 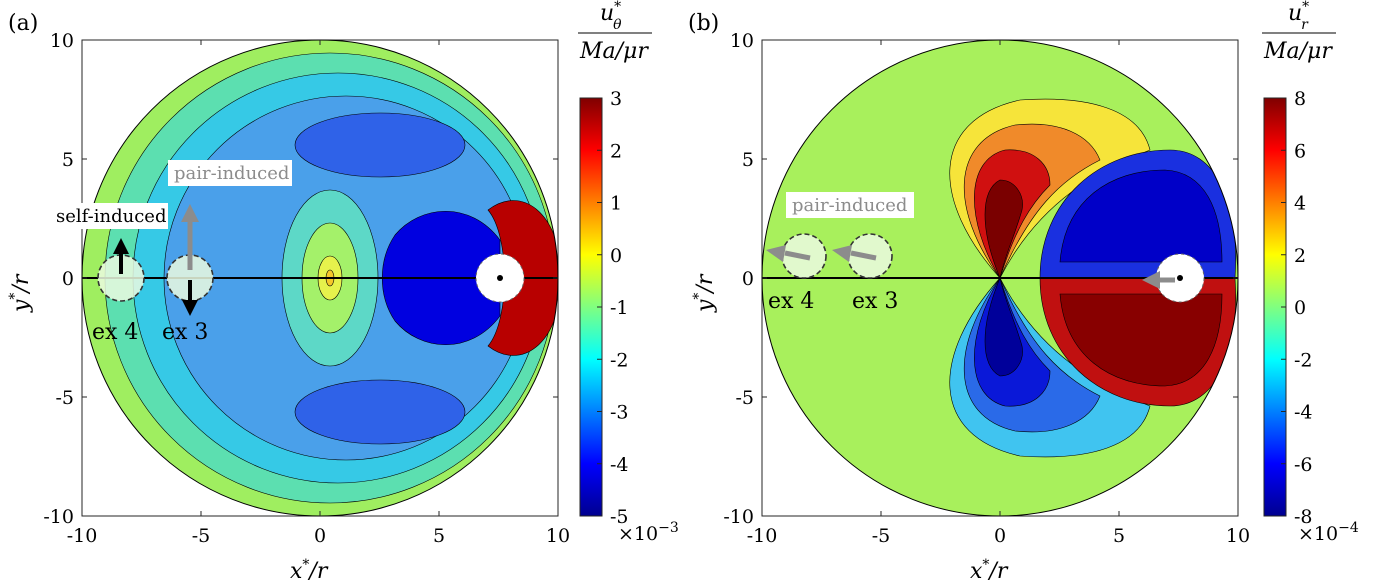 What do you see at coordinates (1300, 151) in the screenshot?
I see `colorbar-tick-label: 6` at bounding box center [1300, 151].